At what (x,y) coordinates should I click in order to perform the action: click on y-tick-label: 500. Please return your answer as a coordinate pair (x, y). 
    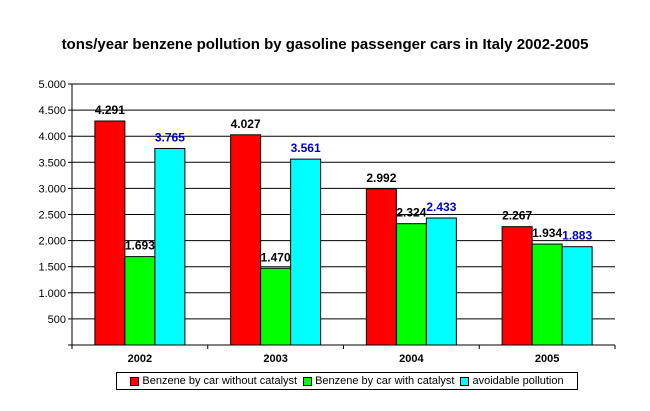
    Looking at the image, I should click on (57, 320).